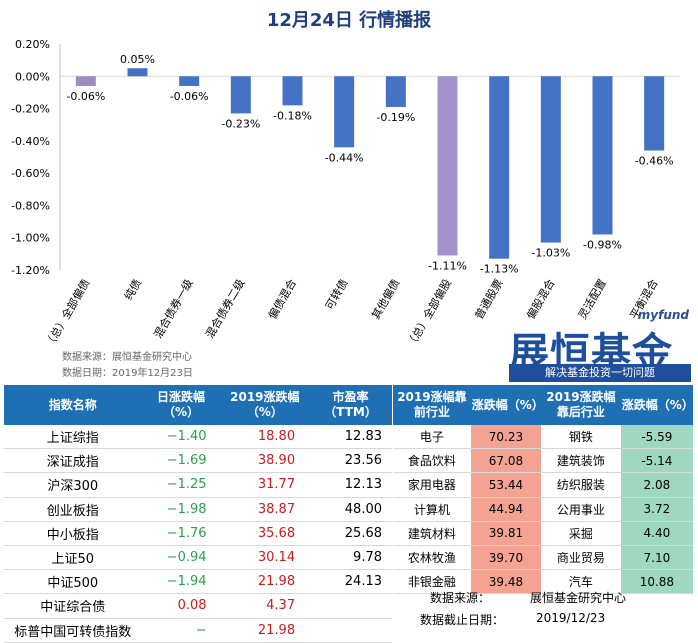 The width and height of the screenshot is (698, 643). What do you see at coordinates (600, 345) in the screenshot?
I see `brand-logo: myfund 展恒基金 解决基金投资一切问题` at bounding box center [600, 345].